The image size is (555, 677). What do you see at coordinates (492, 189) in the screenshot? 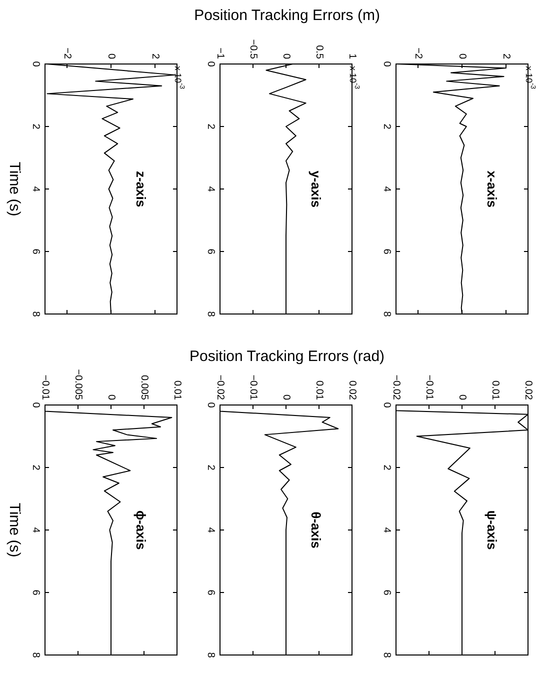
I see `text: x-axis` at bounding box center [492, 189].